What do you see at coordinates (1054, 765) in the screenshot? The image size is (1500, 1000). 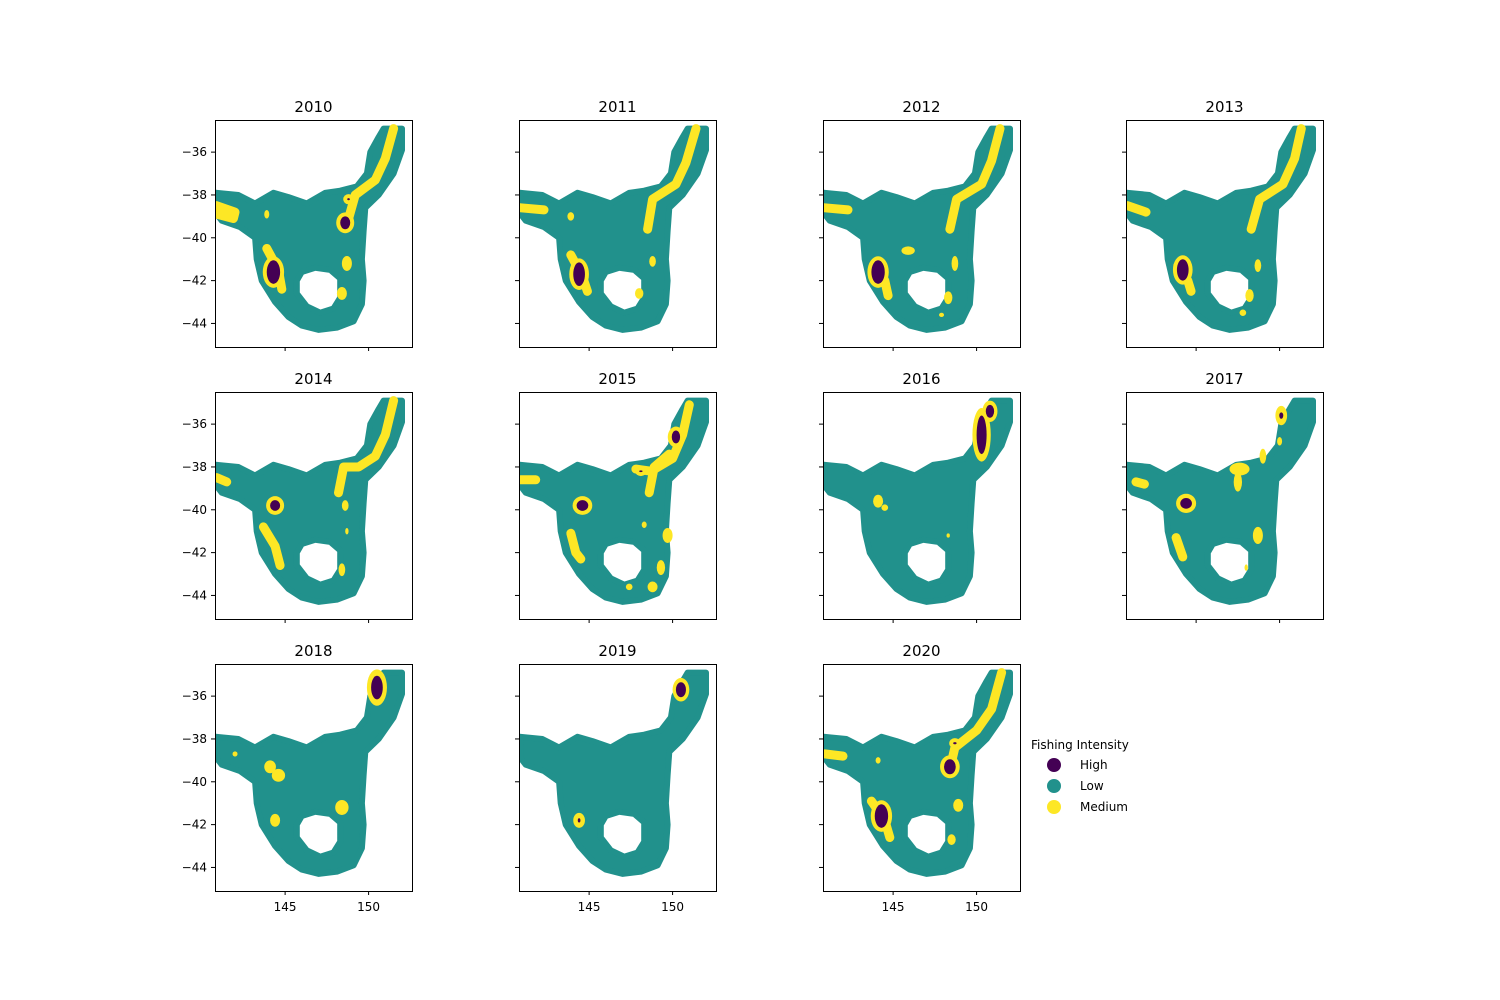 I see `legend-swatch-high` at bounding box center [1054, 765].